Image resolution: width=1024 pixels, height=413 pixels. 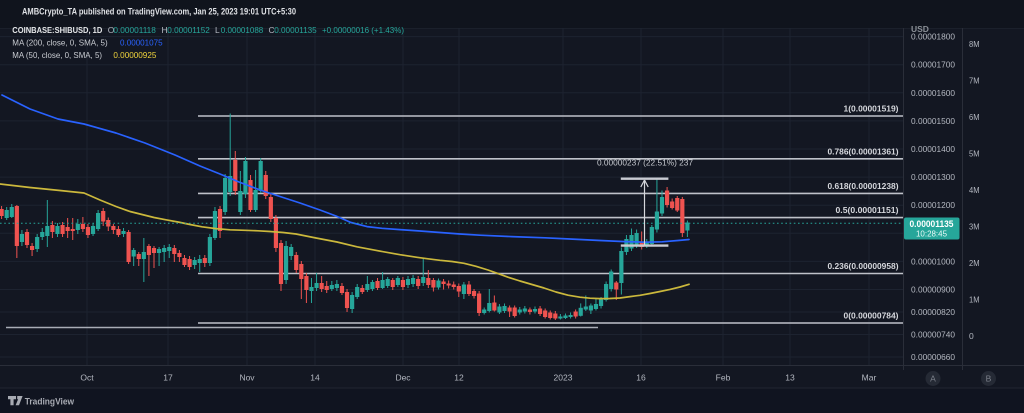 I want to click on svg-text: 0.00001700, so click(x=933, y=65).